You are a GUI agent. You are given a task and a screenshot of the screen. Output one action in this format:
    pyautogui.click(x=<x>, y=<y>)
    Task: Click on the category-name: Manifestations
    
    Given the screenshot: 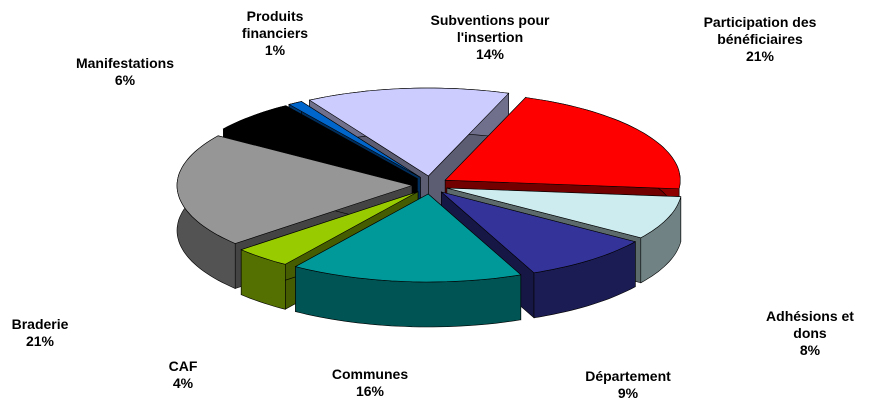 What is the action you would take?
    pyautogui.click(x=124, y=63)
    